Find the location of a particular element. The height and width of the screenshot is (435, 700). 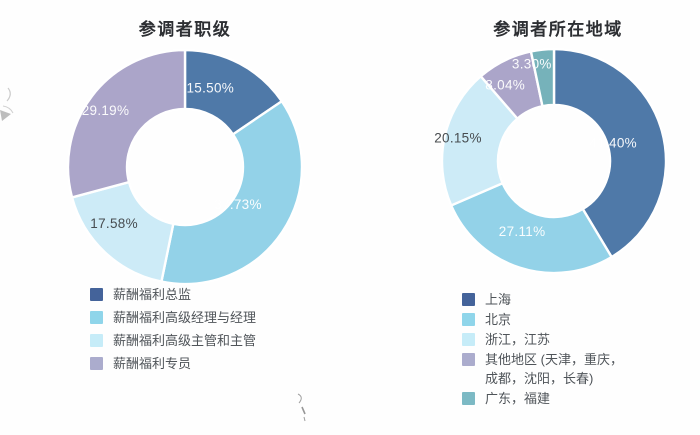

legend-label: 薪酬福利专员 is located at coordinates (152, 363).